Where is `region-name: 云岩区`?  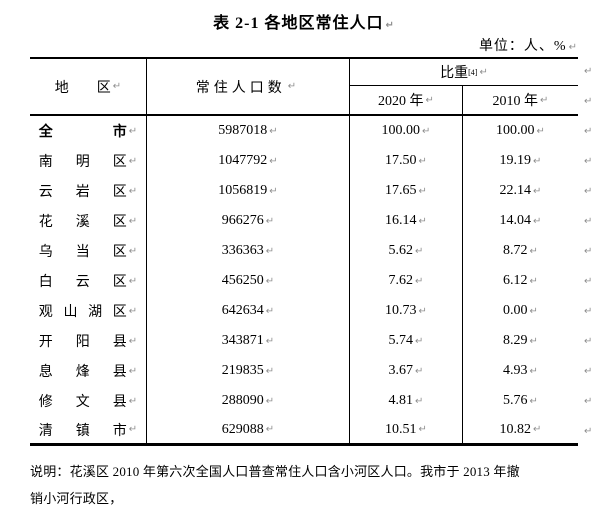
region-name: 云岩区 is located at coordinates (82, 192).